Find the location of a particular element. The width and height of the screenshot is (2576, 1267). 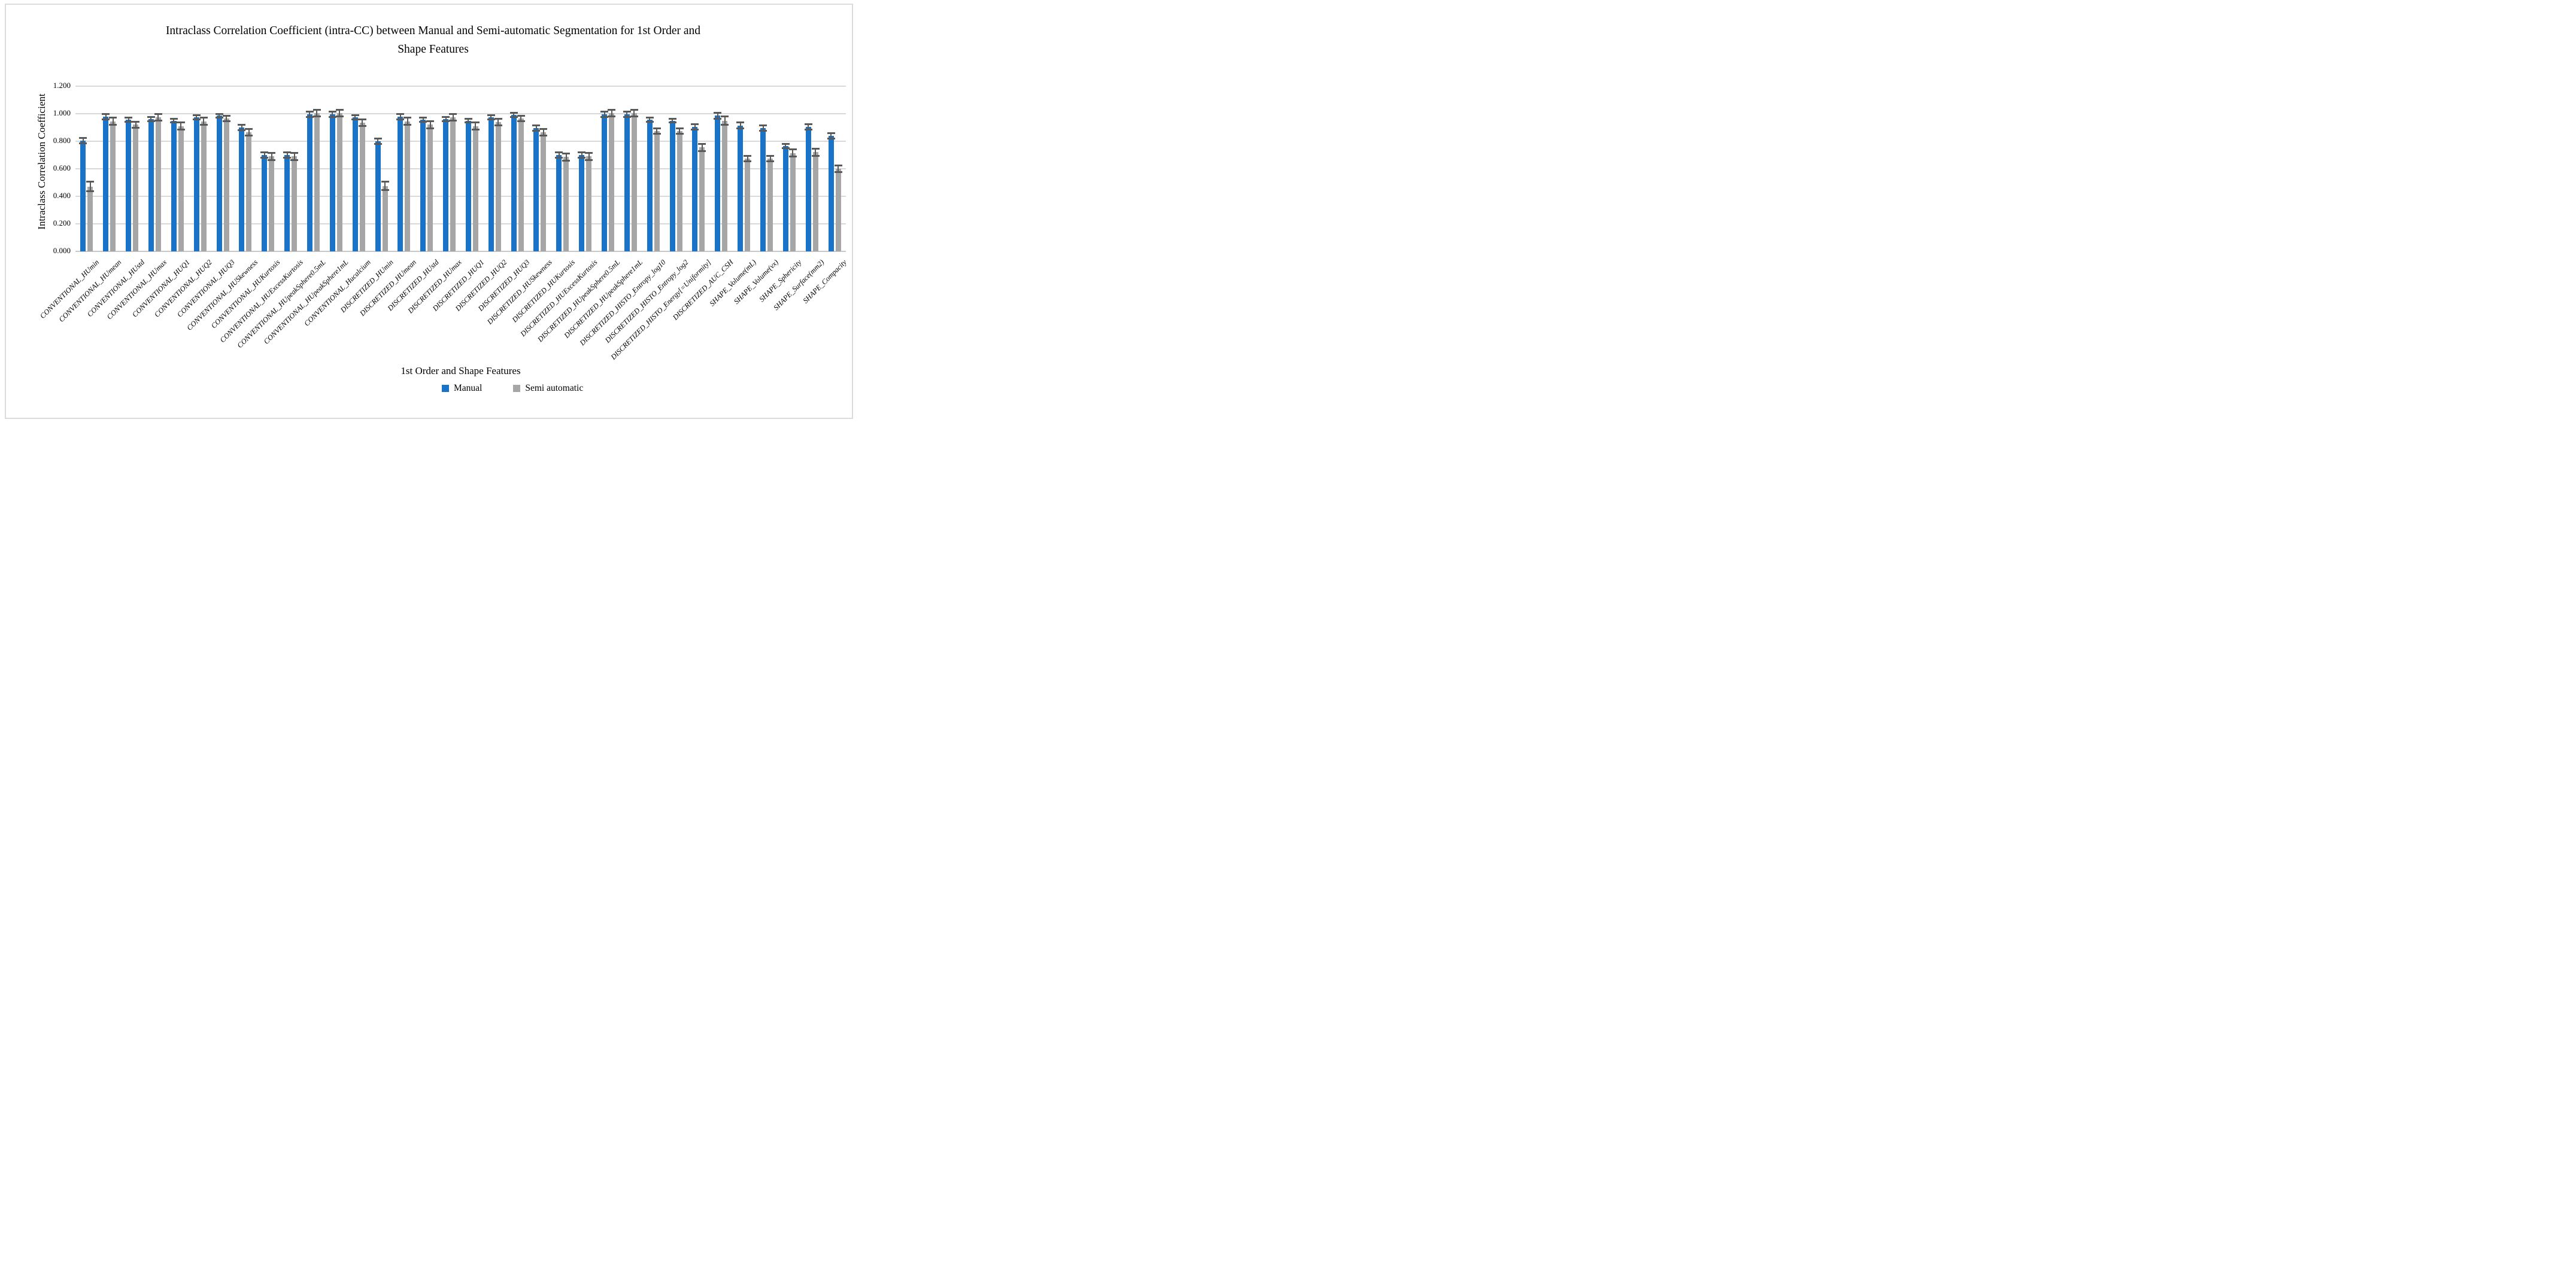

gridline is located at coordinates (460, 196).